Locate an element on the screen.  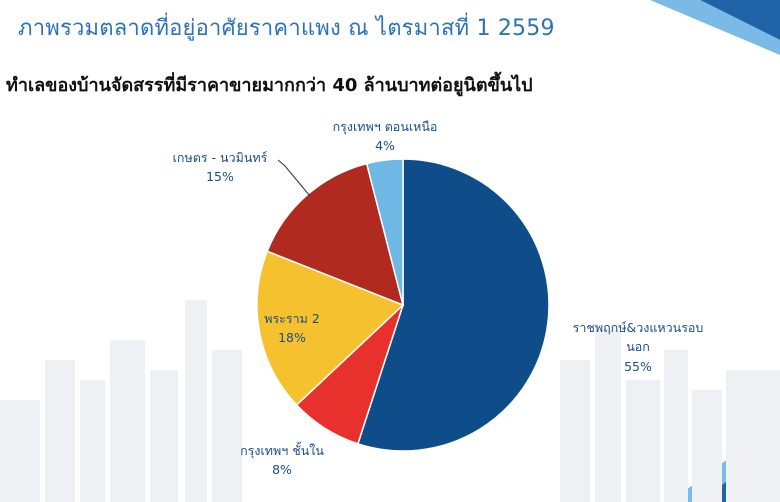
slice-label-rama2: พระราม 2 18% is located at coordinates (292, 328).